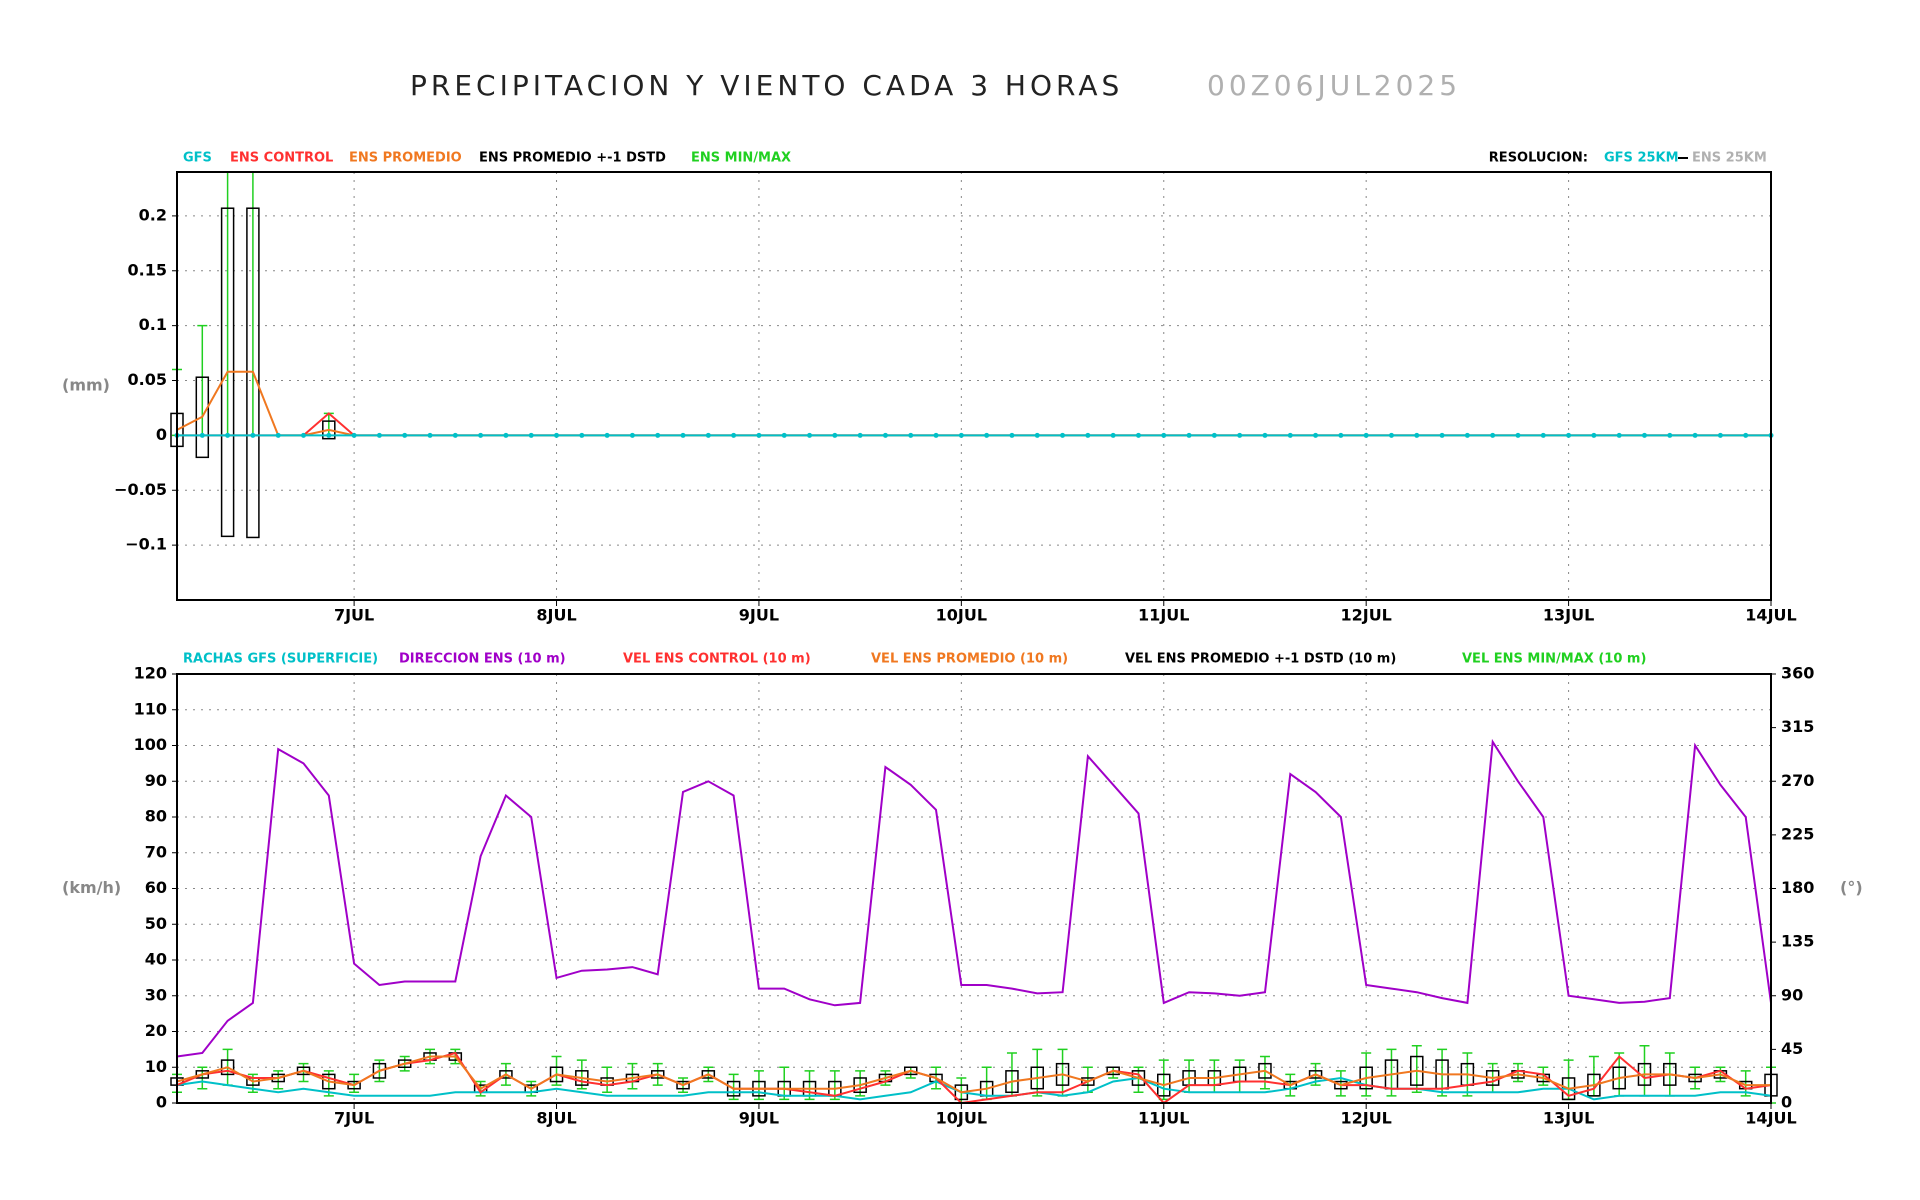  Describe the element at coordinates (717, 659) in the screenshot. I see `legend-entry: VEL ENS CONTROL (10 m)` at that location.